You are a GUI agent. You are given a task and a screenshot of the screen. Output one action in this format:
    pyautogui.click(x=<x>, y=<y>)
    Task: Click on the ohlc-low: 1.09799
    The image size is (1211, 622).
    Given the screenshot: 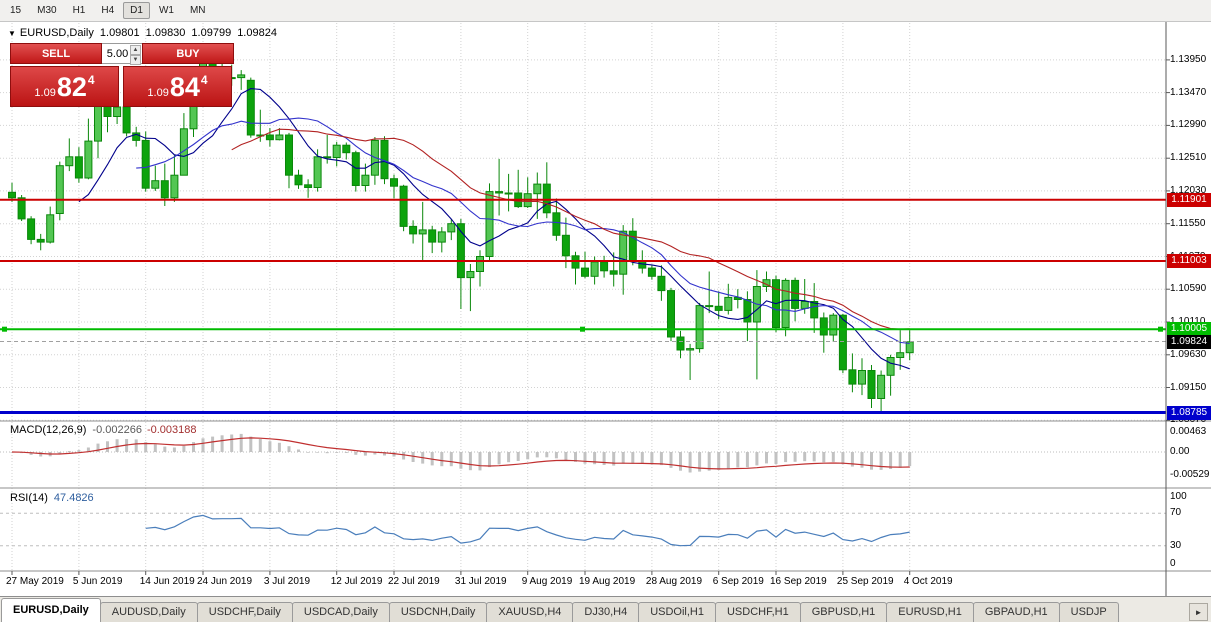 What is the action you would take?
    pyautogui.click(x=211, y=33)
    